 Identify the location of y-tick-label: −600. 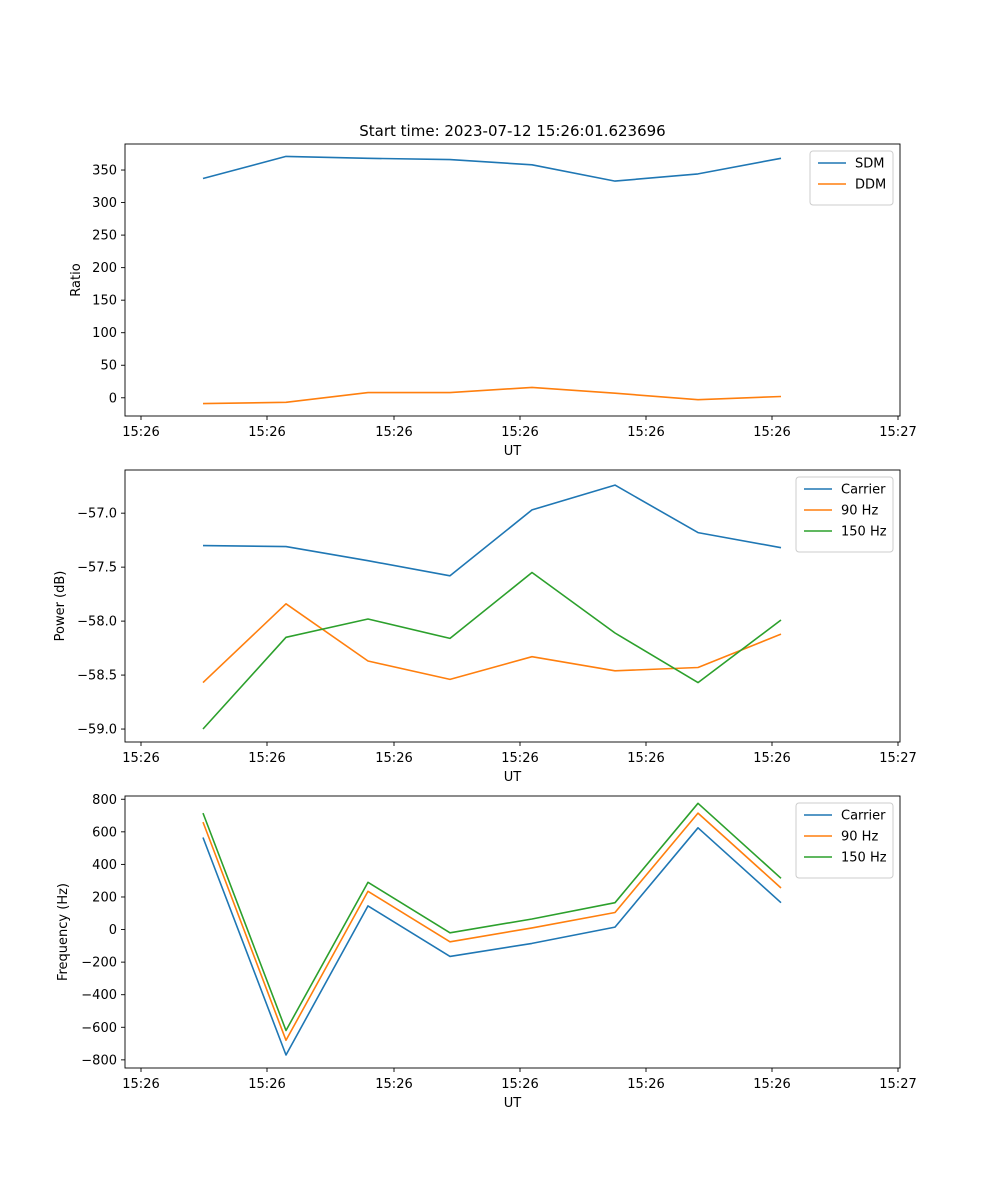
(99, 1028).